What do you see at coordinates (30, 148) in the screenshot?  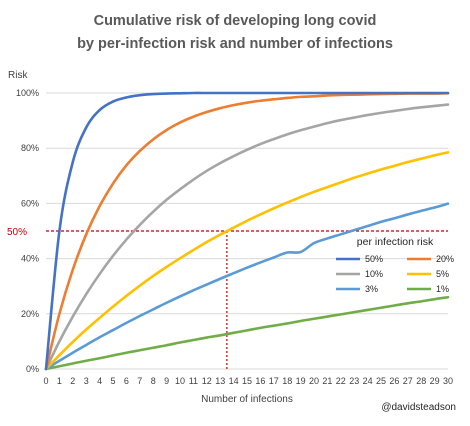 I see `y-tick-label-4: 80%` at bounding box center [30, 148].